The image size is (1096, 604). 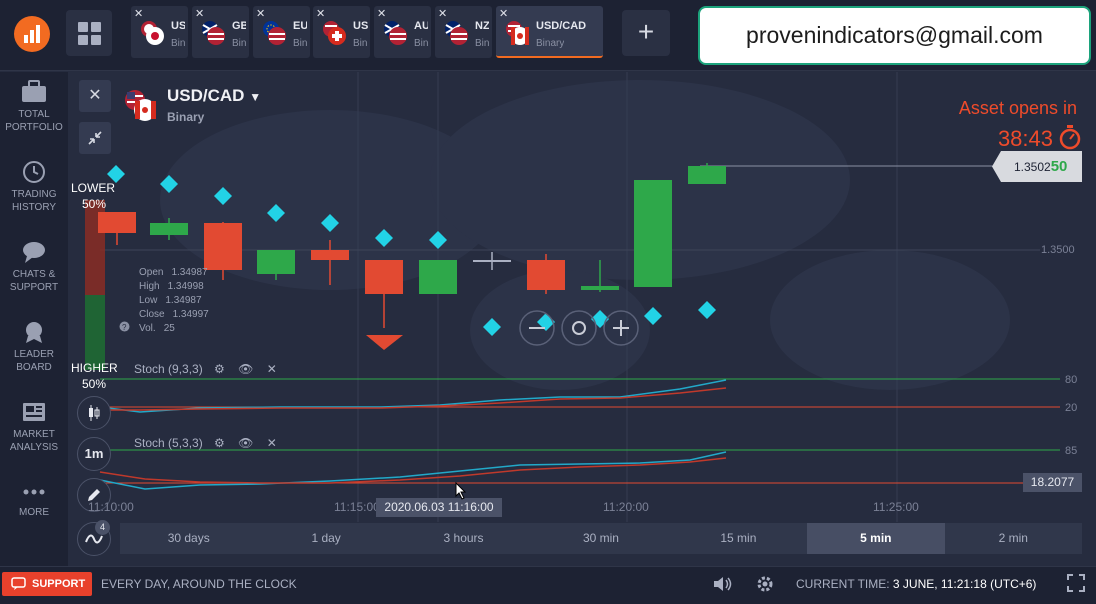 I want to click on collapse-icon, so click(x=95, y=138).